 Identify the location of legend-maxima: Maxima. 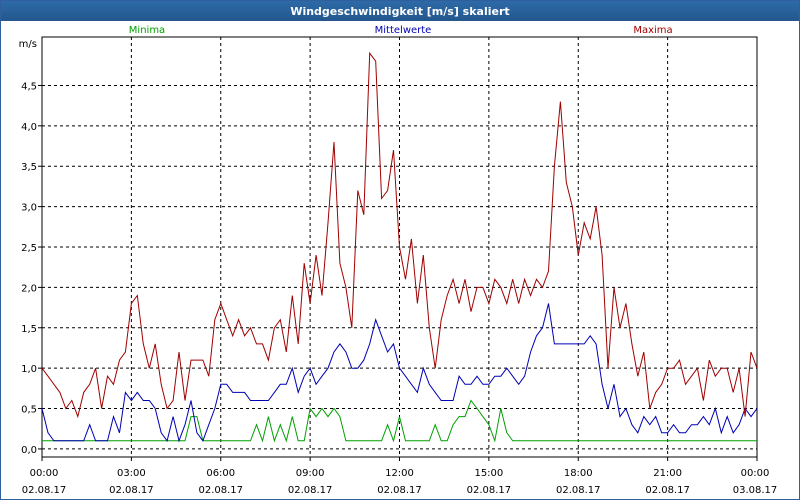
(652, 30).